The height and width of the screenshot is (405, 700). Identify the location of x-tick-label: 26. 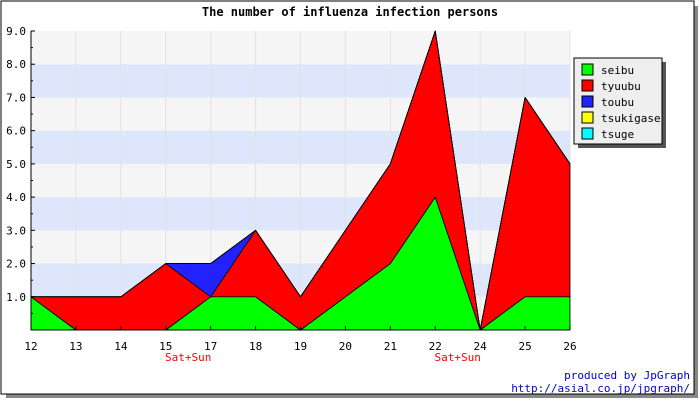
(569, 346).